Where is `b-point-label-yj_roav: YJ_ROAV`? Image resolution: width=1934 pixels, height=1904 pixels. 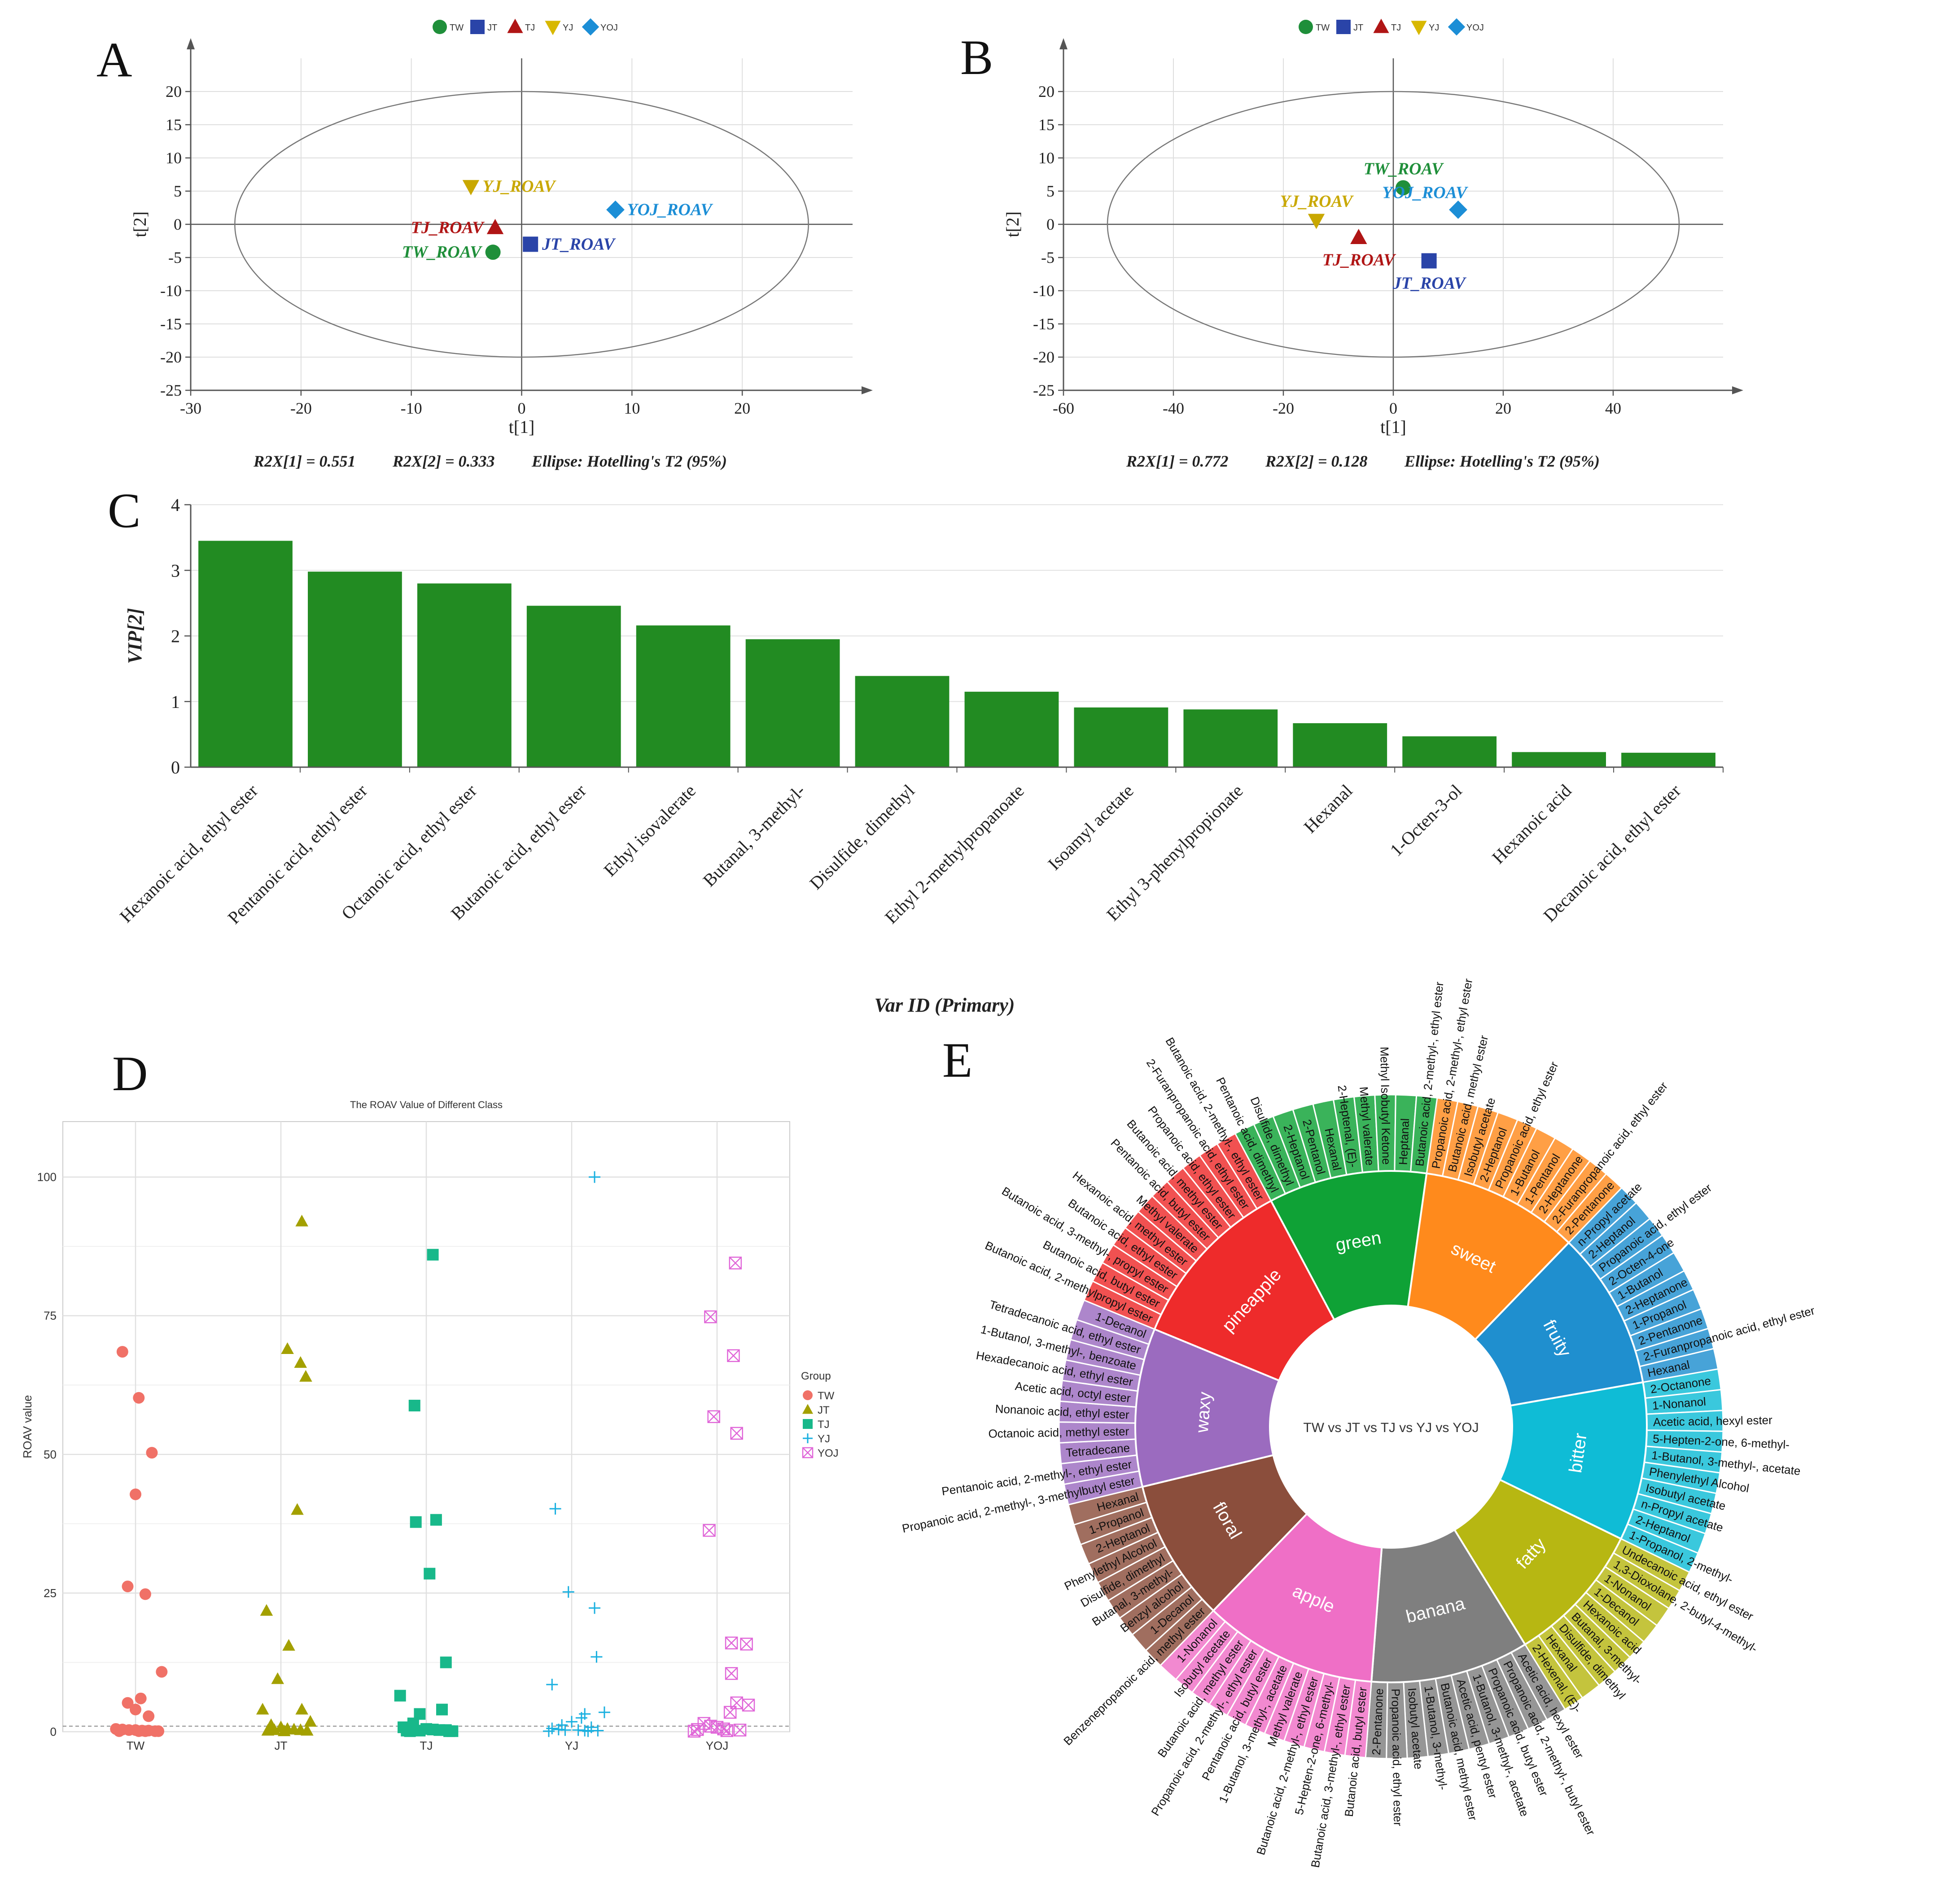 b-point-label-yj_roav: YJ_ROAV is located at coordinates (1317, 201).